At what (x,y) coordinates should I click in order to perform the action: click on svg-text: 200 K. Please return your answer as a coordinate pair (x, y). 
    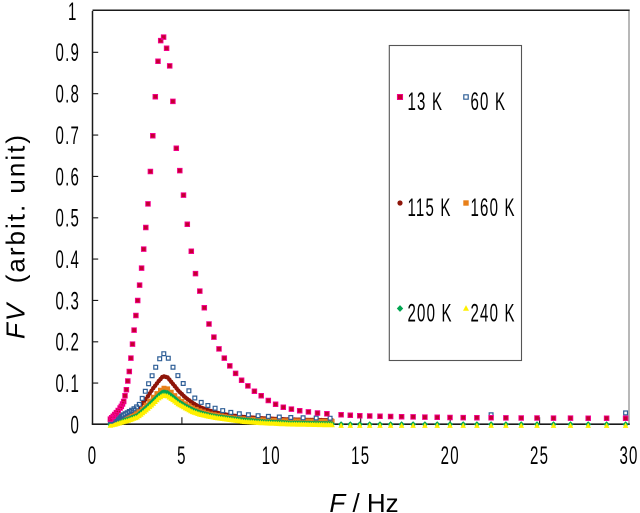
    Looking at the image, I should click on (430, 314).